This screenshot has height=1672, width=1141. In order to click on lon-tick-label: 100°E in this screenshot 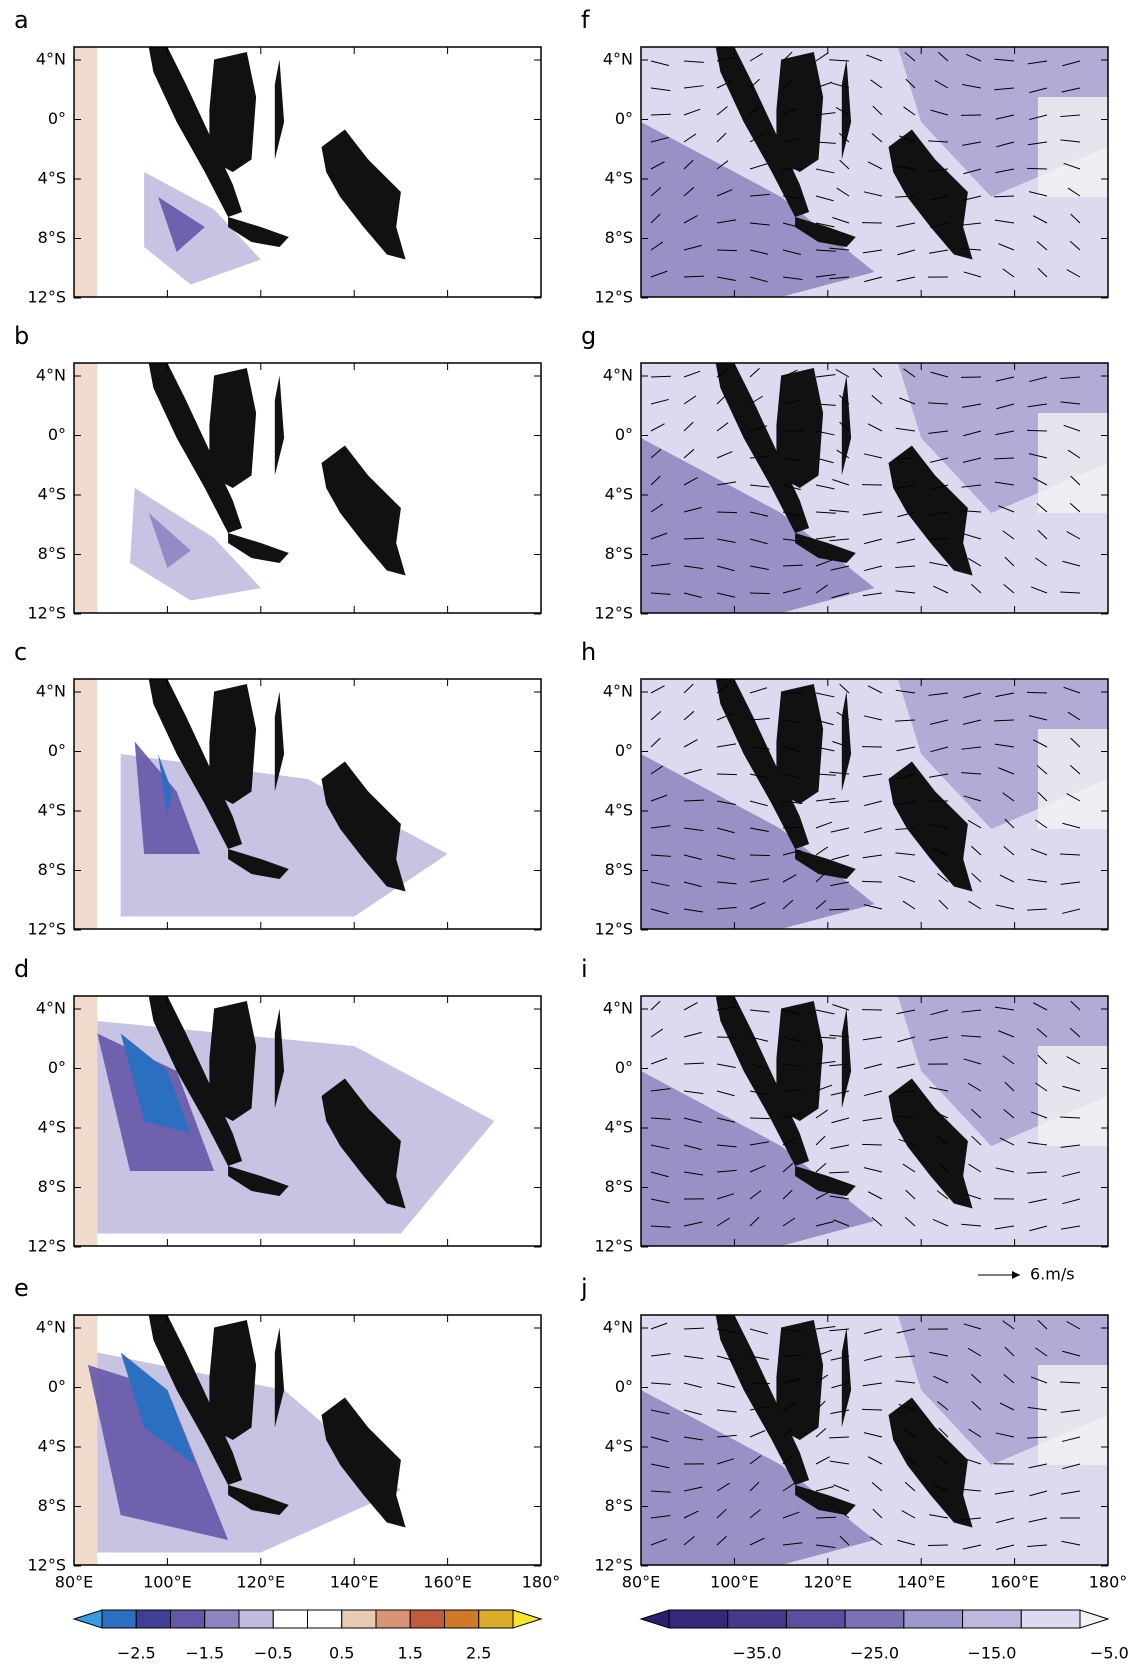, I will do `click(167, 1582)`.